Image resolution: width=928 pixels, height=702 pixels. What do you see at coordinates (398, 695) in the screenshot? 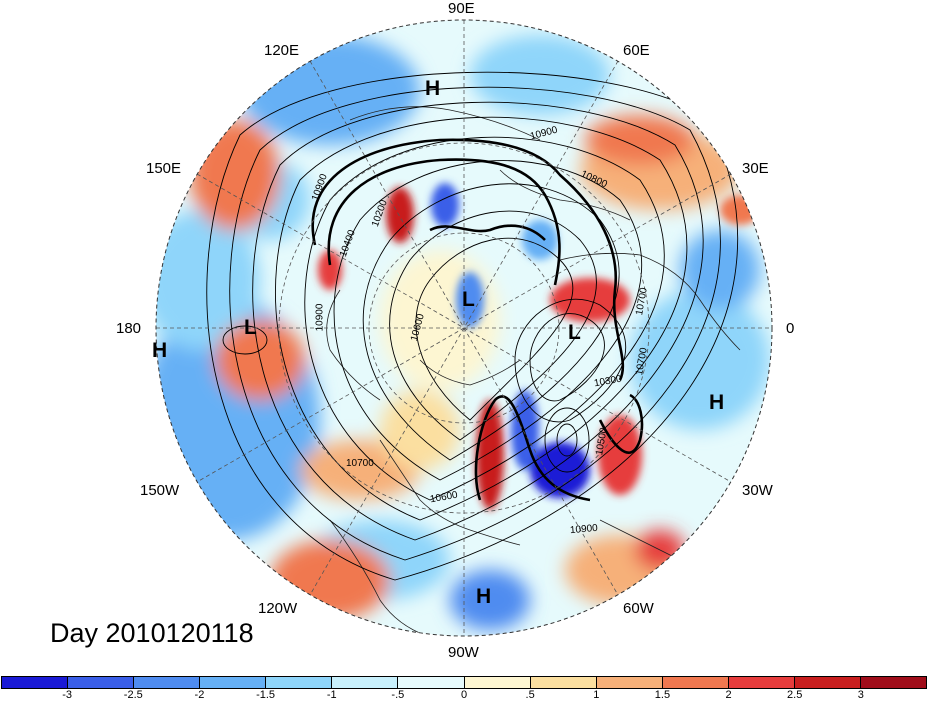
I see `colorbar-tick-label: -.5` at bounding box center [398, 695].